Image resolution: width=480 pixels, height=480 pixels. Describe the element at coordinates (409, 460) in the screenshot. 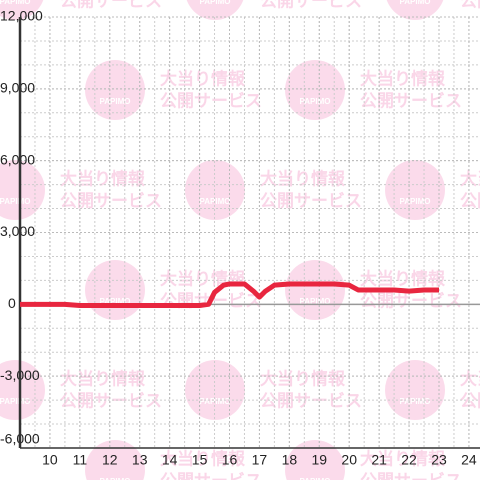

I see `x-tick-label: 22` at that location.